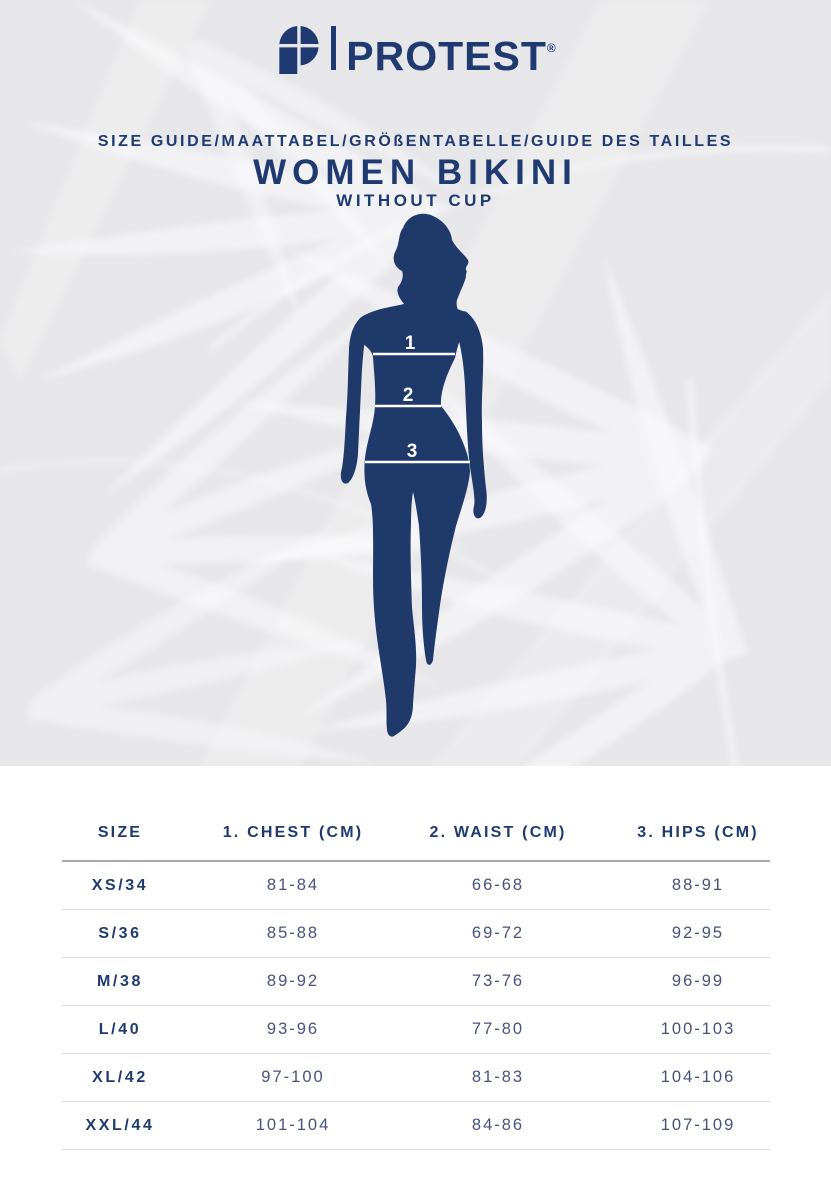 This screenshot has height=1200, width=831. I want to click on size-label: L/40, so click(120, 1029).